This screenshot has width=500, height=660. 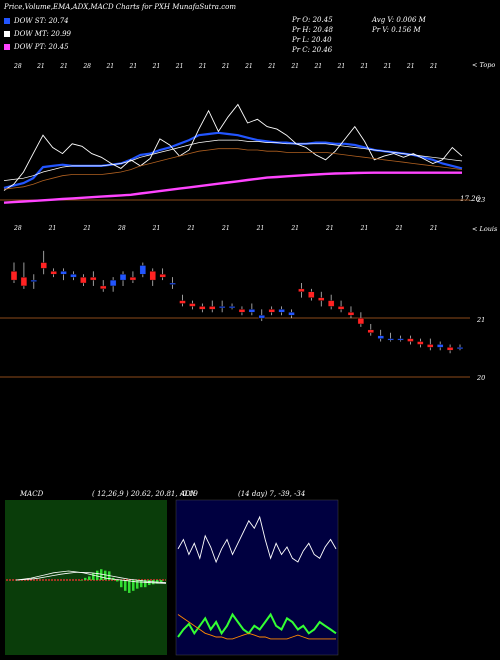 What do you see at coordinates (257, 577) in the screenshot?
I see `adx-panel-bg` at bounding box center [257, 577].